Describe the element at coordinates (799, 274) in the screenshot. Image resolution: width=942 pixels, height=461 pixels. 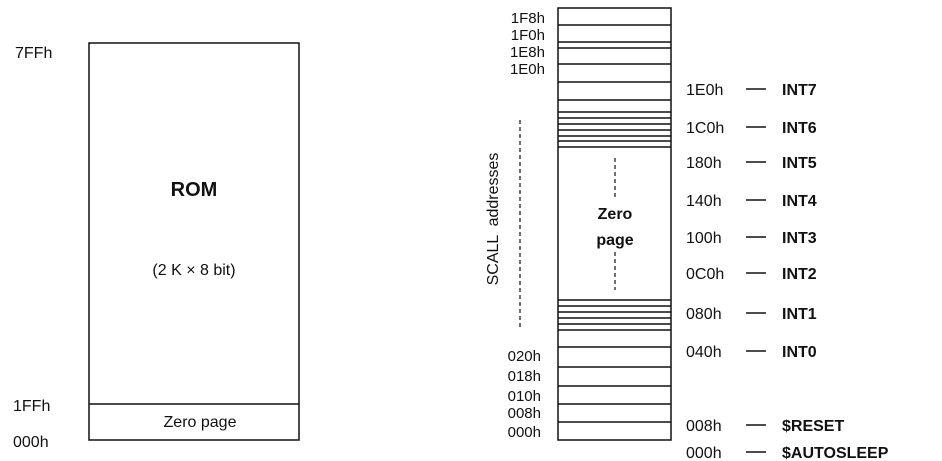
I see `vector-name: INT2` at that location.